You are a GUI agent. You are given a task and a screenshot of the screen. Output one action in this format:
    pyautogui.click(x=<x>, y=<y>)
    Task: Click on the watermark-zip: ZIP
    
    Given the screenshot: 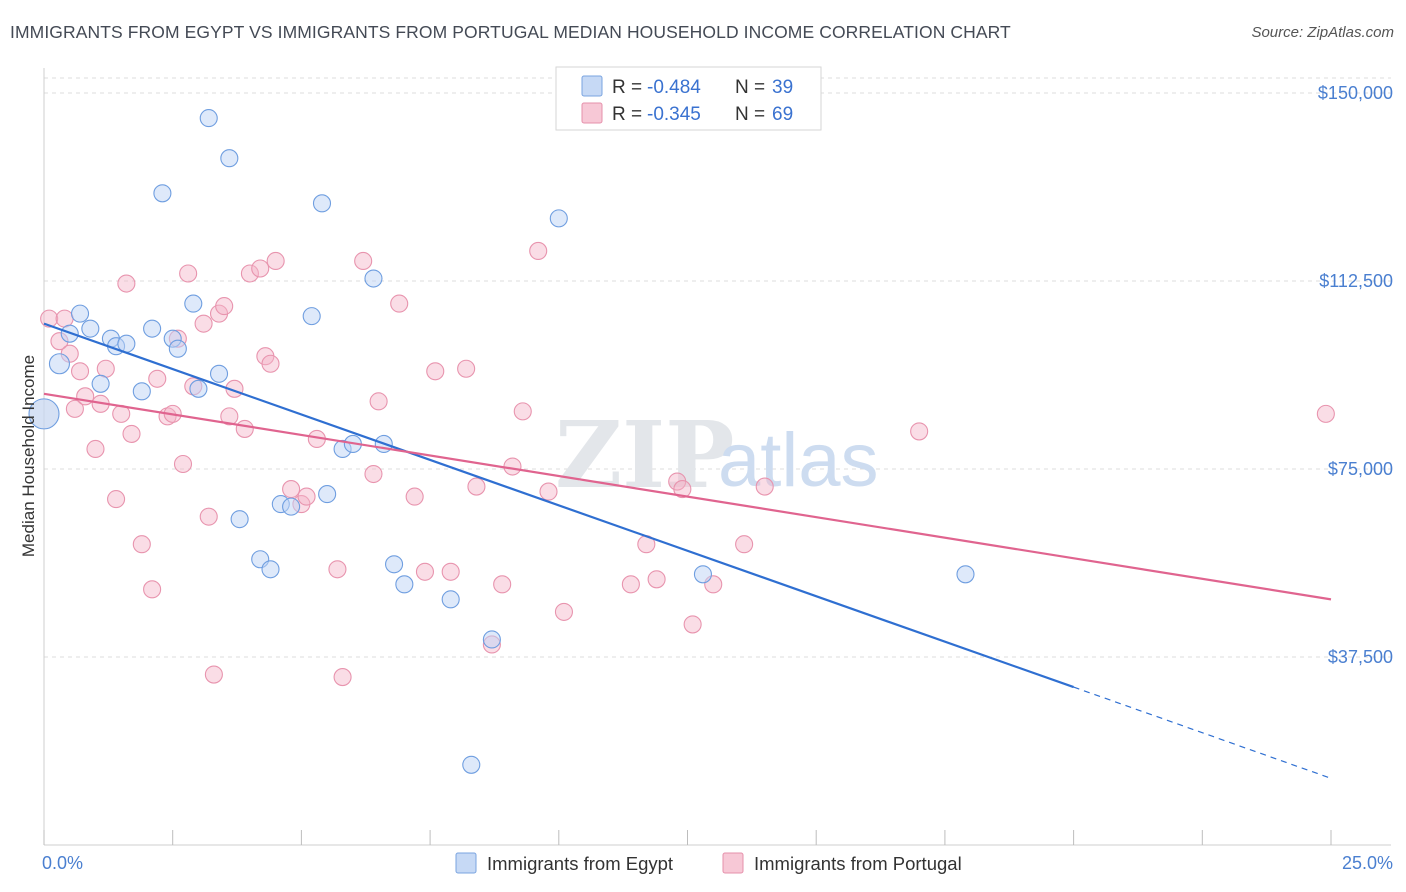 What is the action you would take?
    pyautogui.click(x=644, y=455)
    